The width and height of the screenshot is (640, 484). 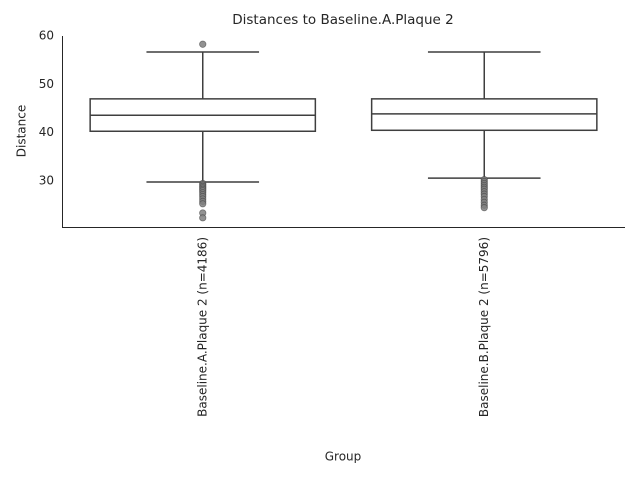 What do you see at coordinates (343, 457) in the screenshot?
I see `x-axis-label: Group` at bounding box center [343, 457].